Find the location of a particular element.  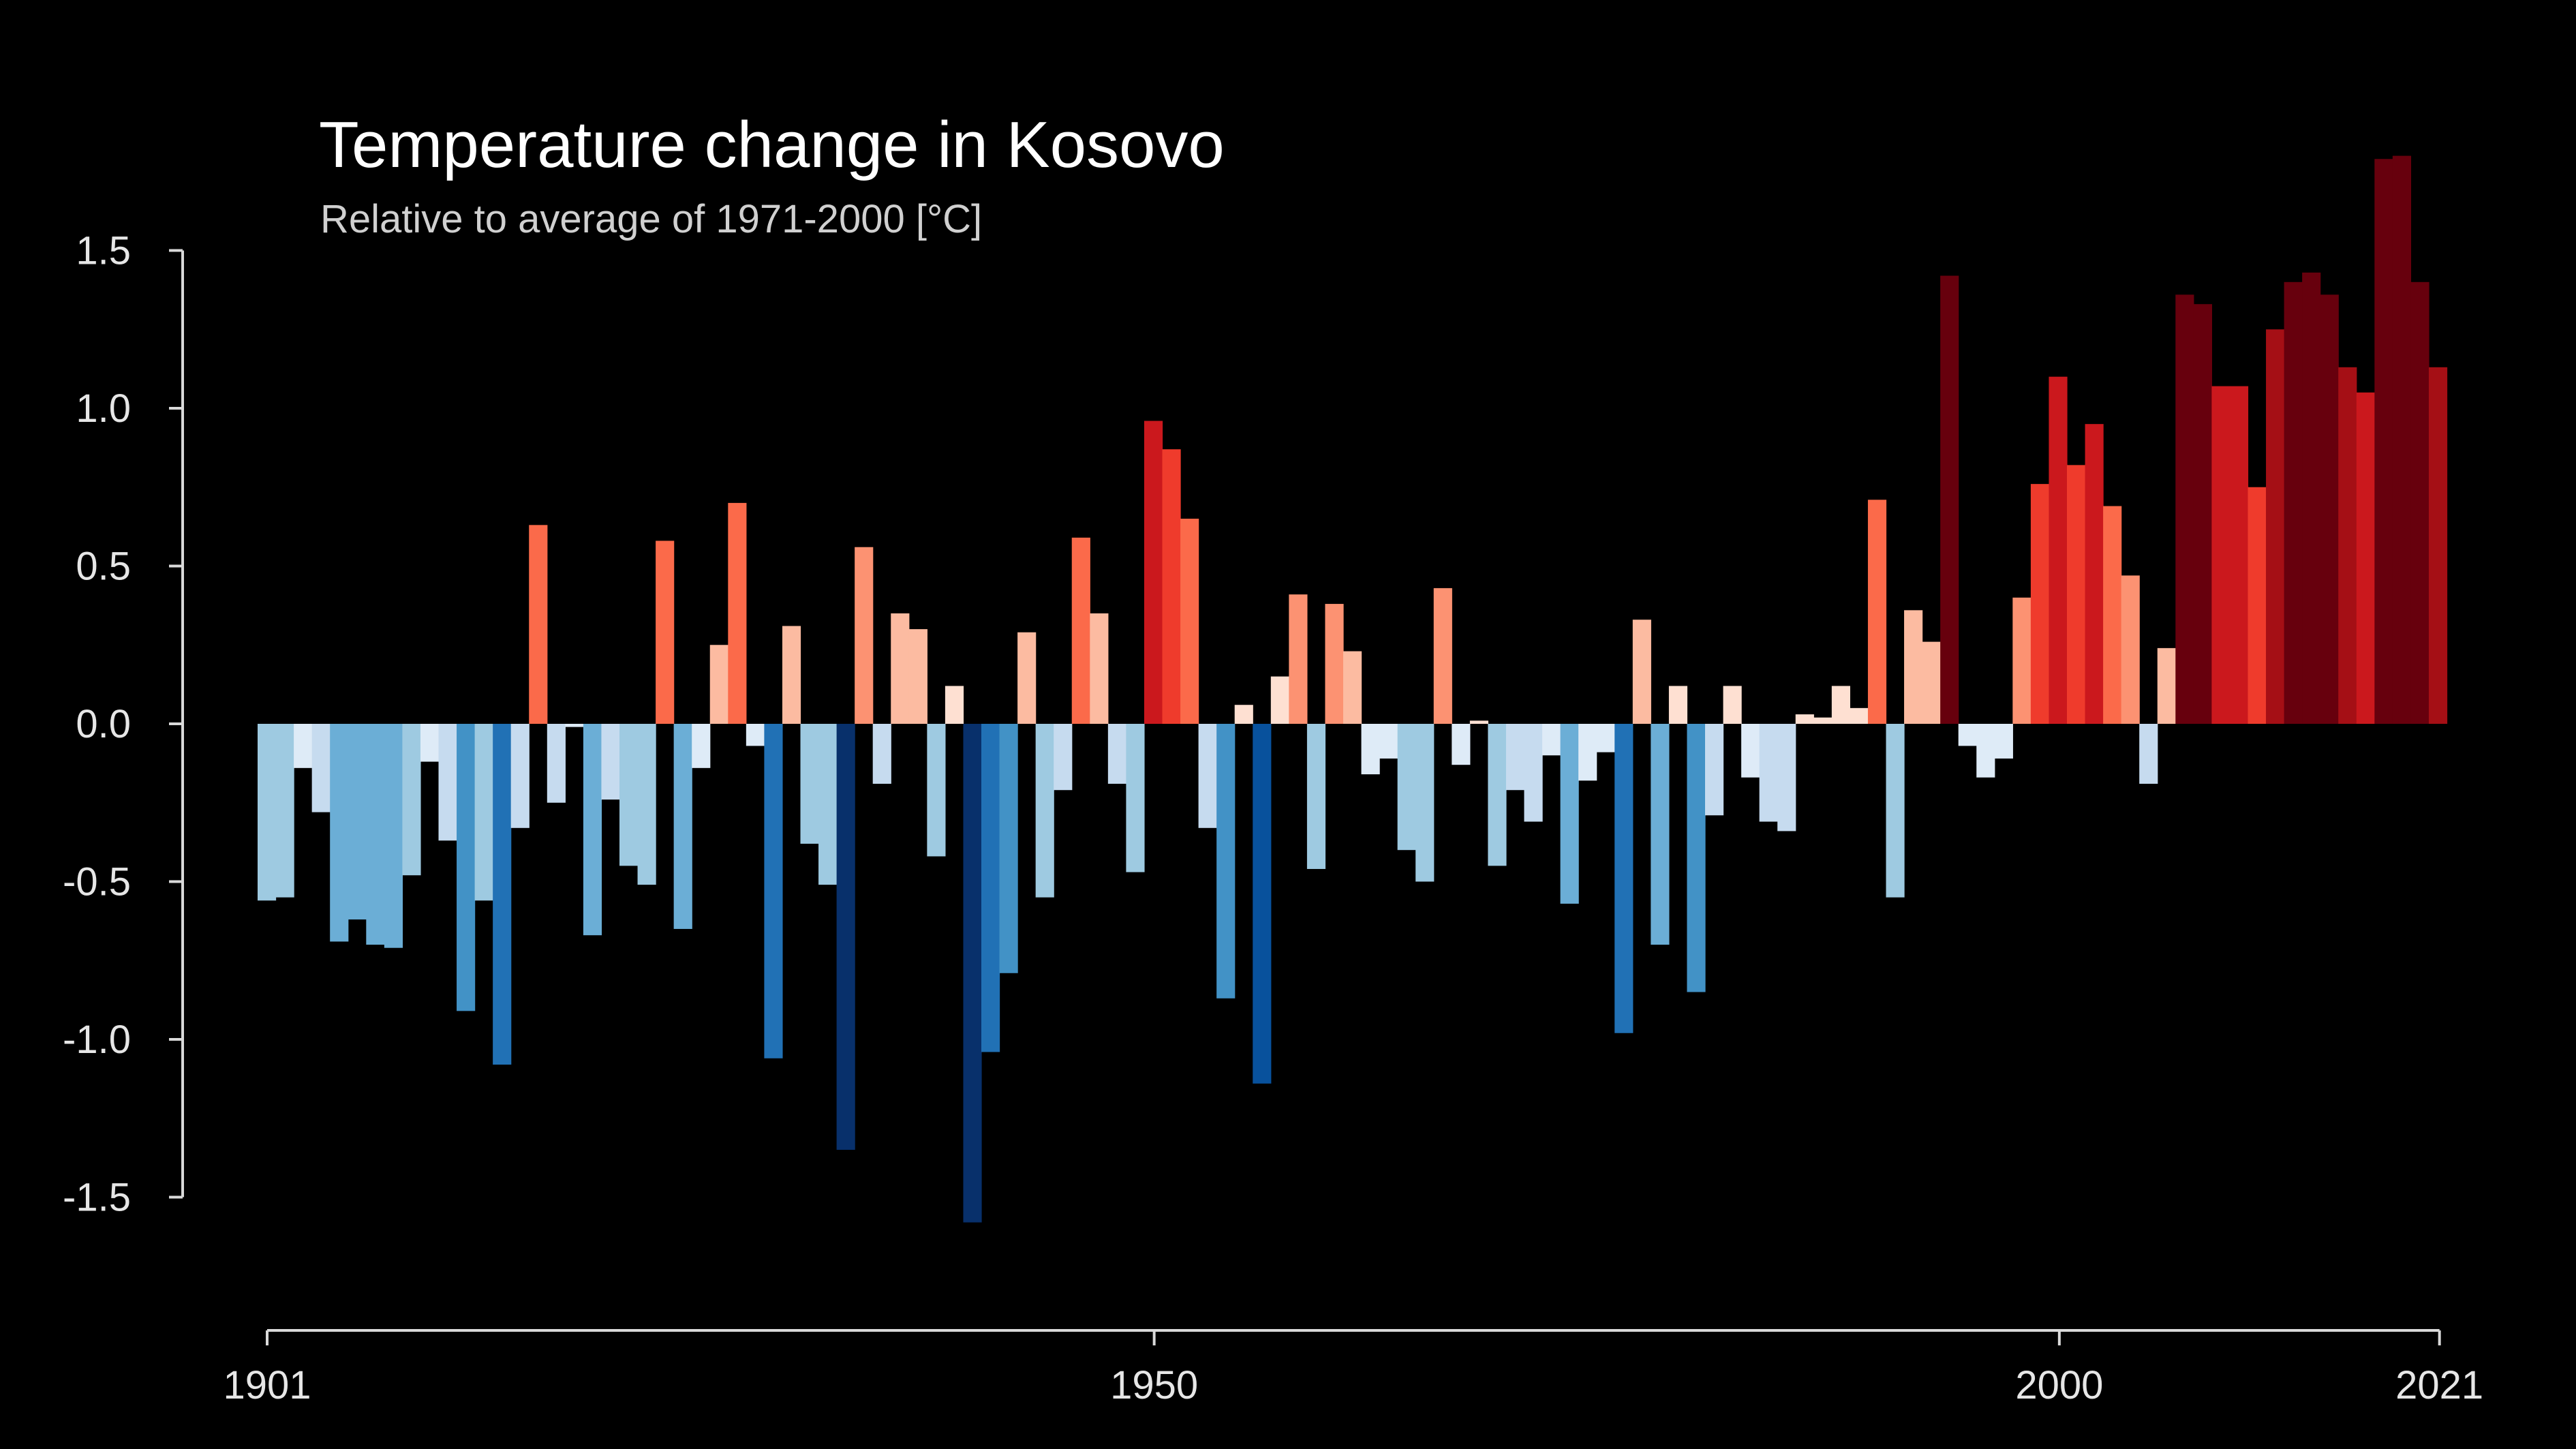

bar-1910 is located at coordinates (430, 743).